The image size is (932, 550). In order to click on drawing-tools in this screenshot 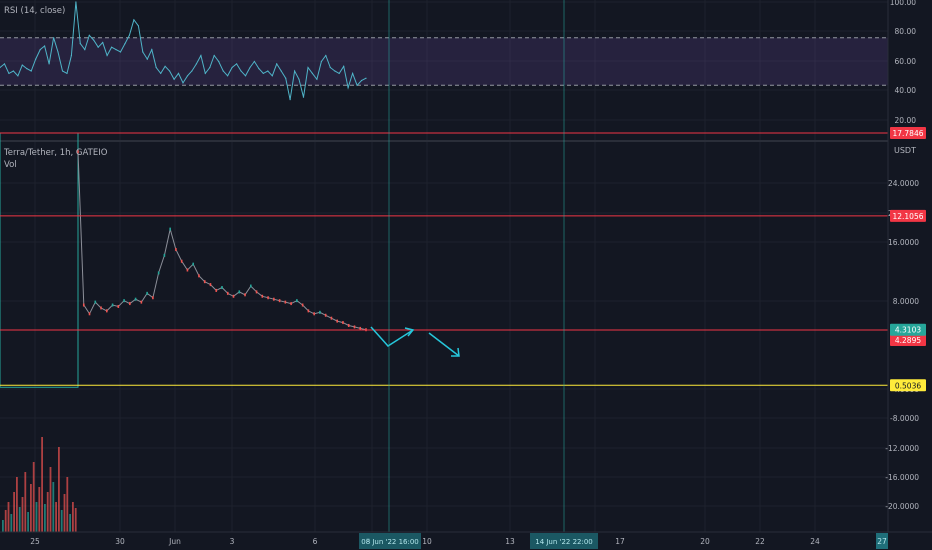, I will do `click(415, 341)`.